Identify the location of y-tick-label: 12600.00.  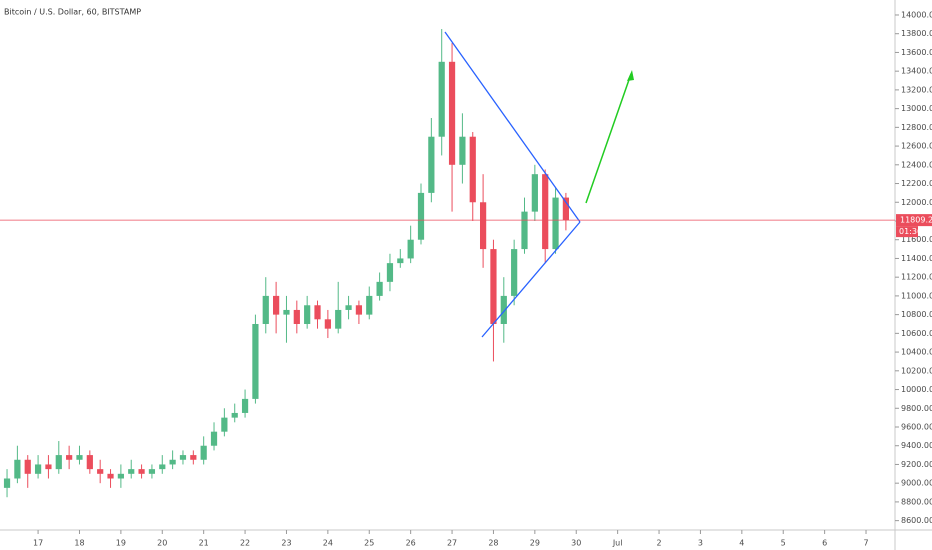
(916, 146).